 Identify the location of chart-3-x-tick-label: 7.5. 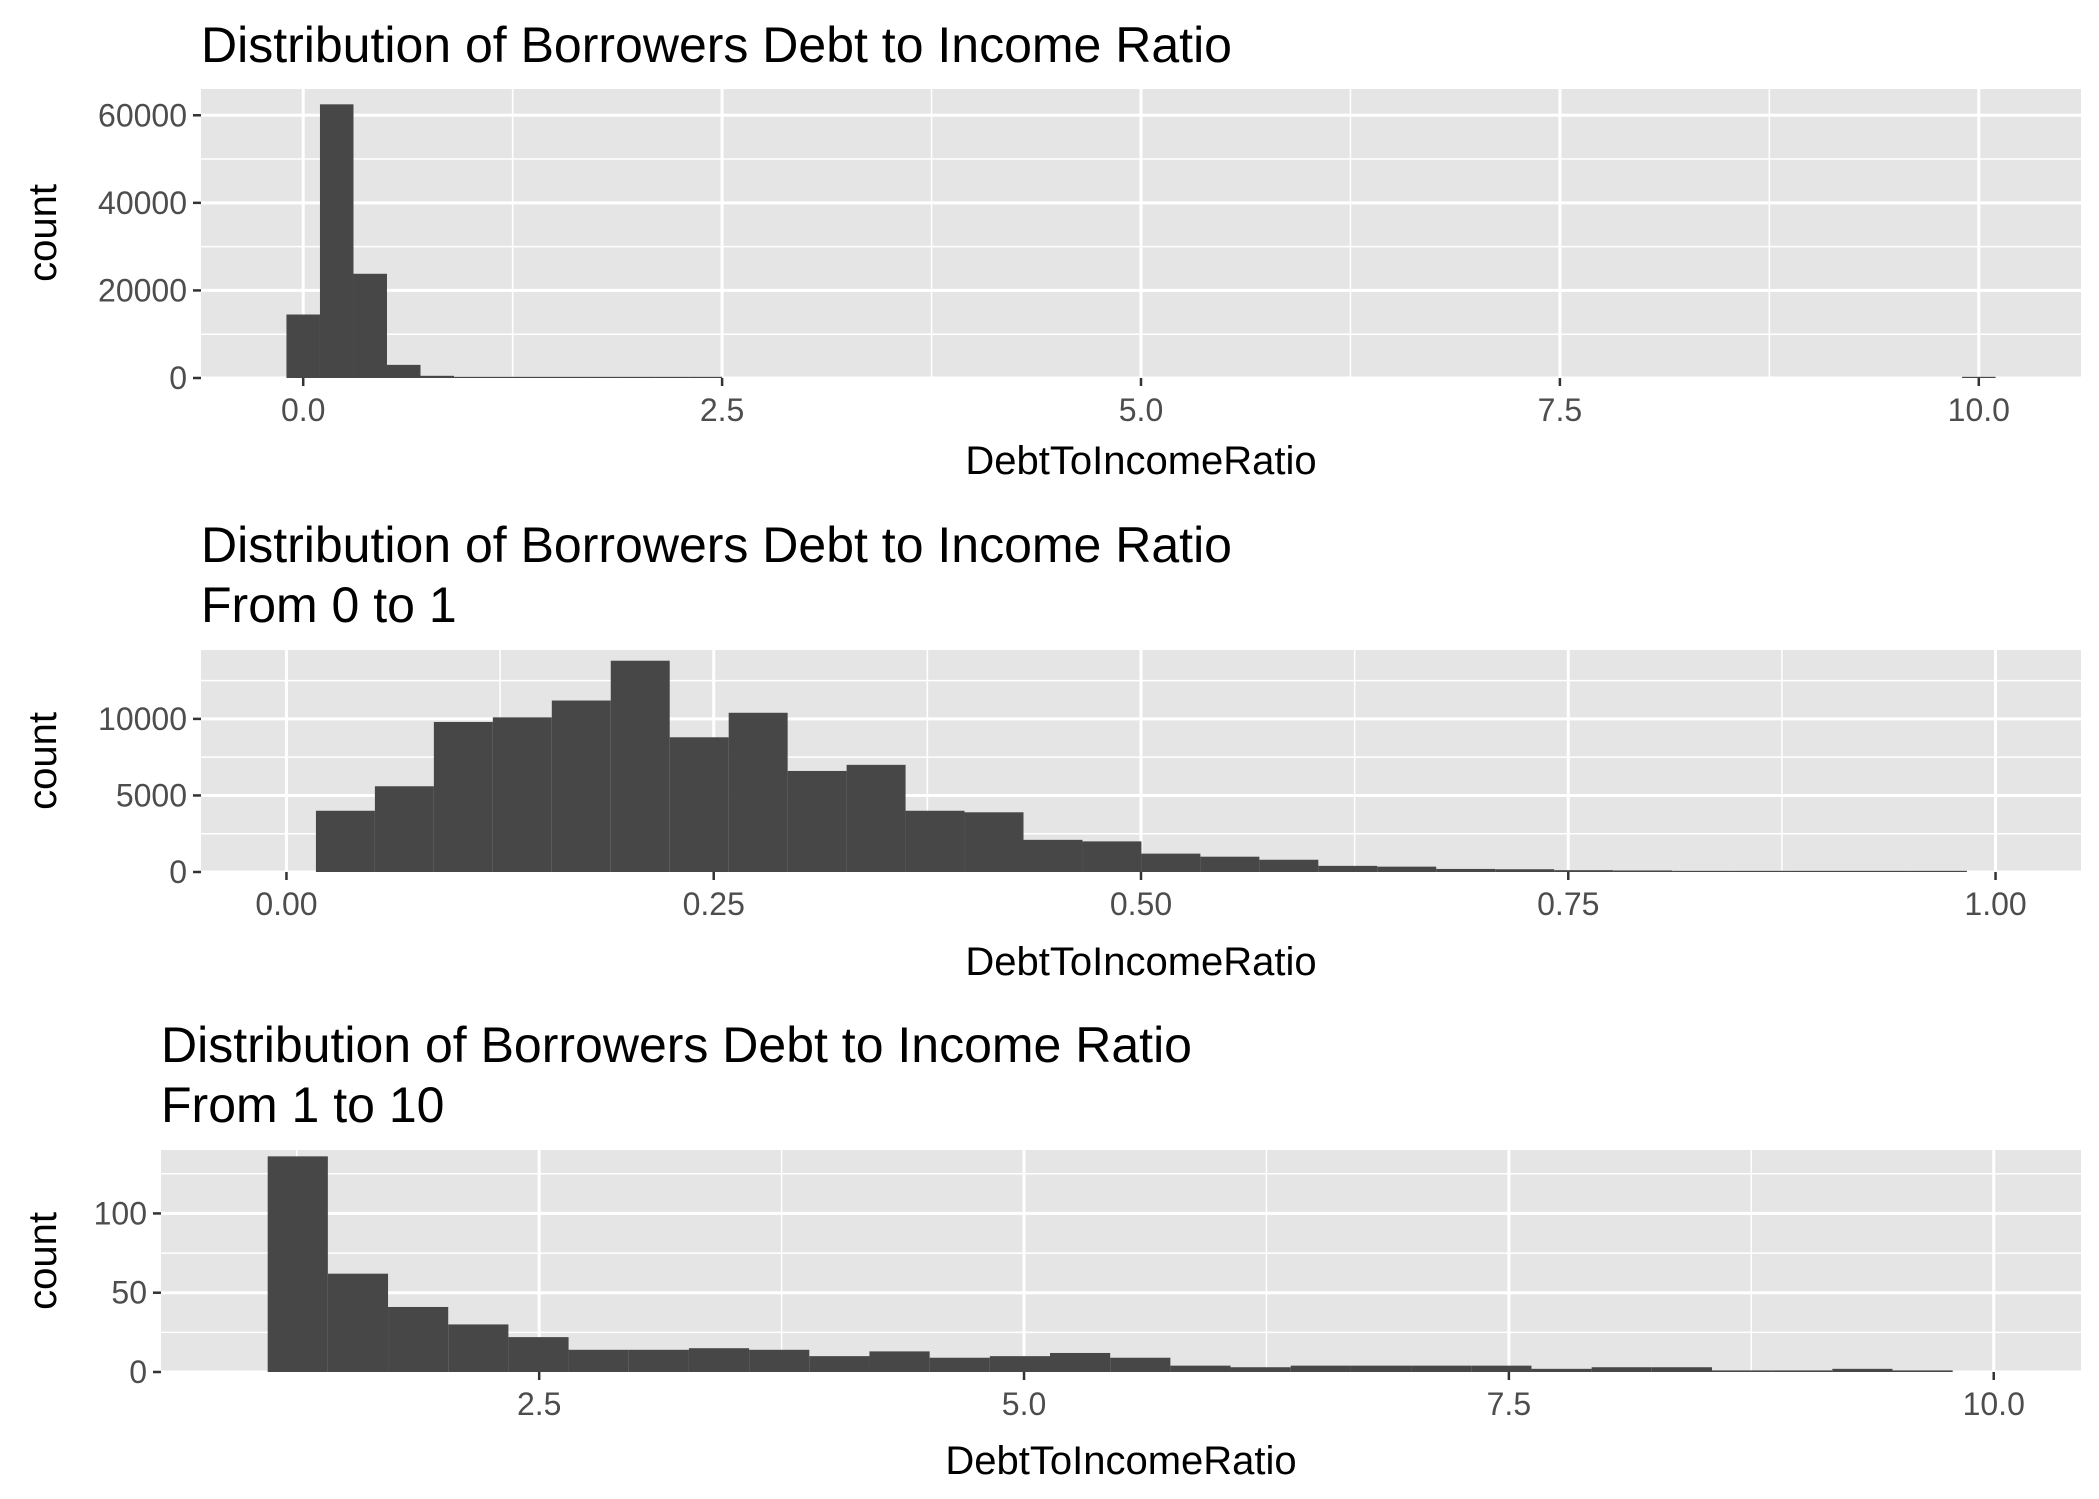
(1509, 1404).